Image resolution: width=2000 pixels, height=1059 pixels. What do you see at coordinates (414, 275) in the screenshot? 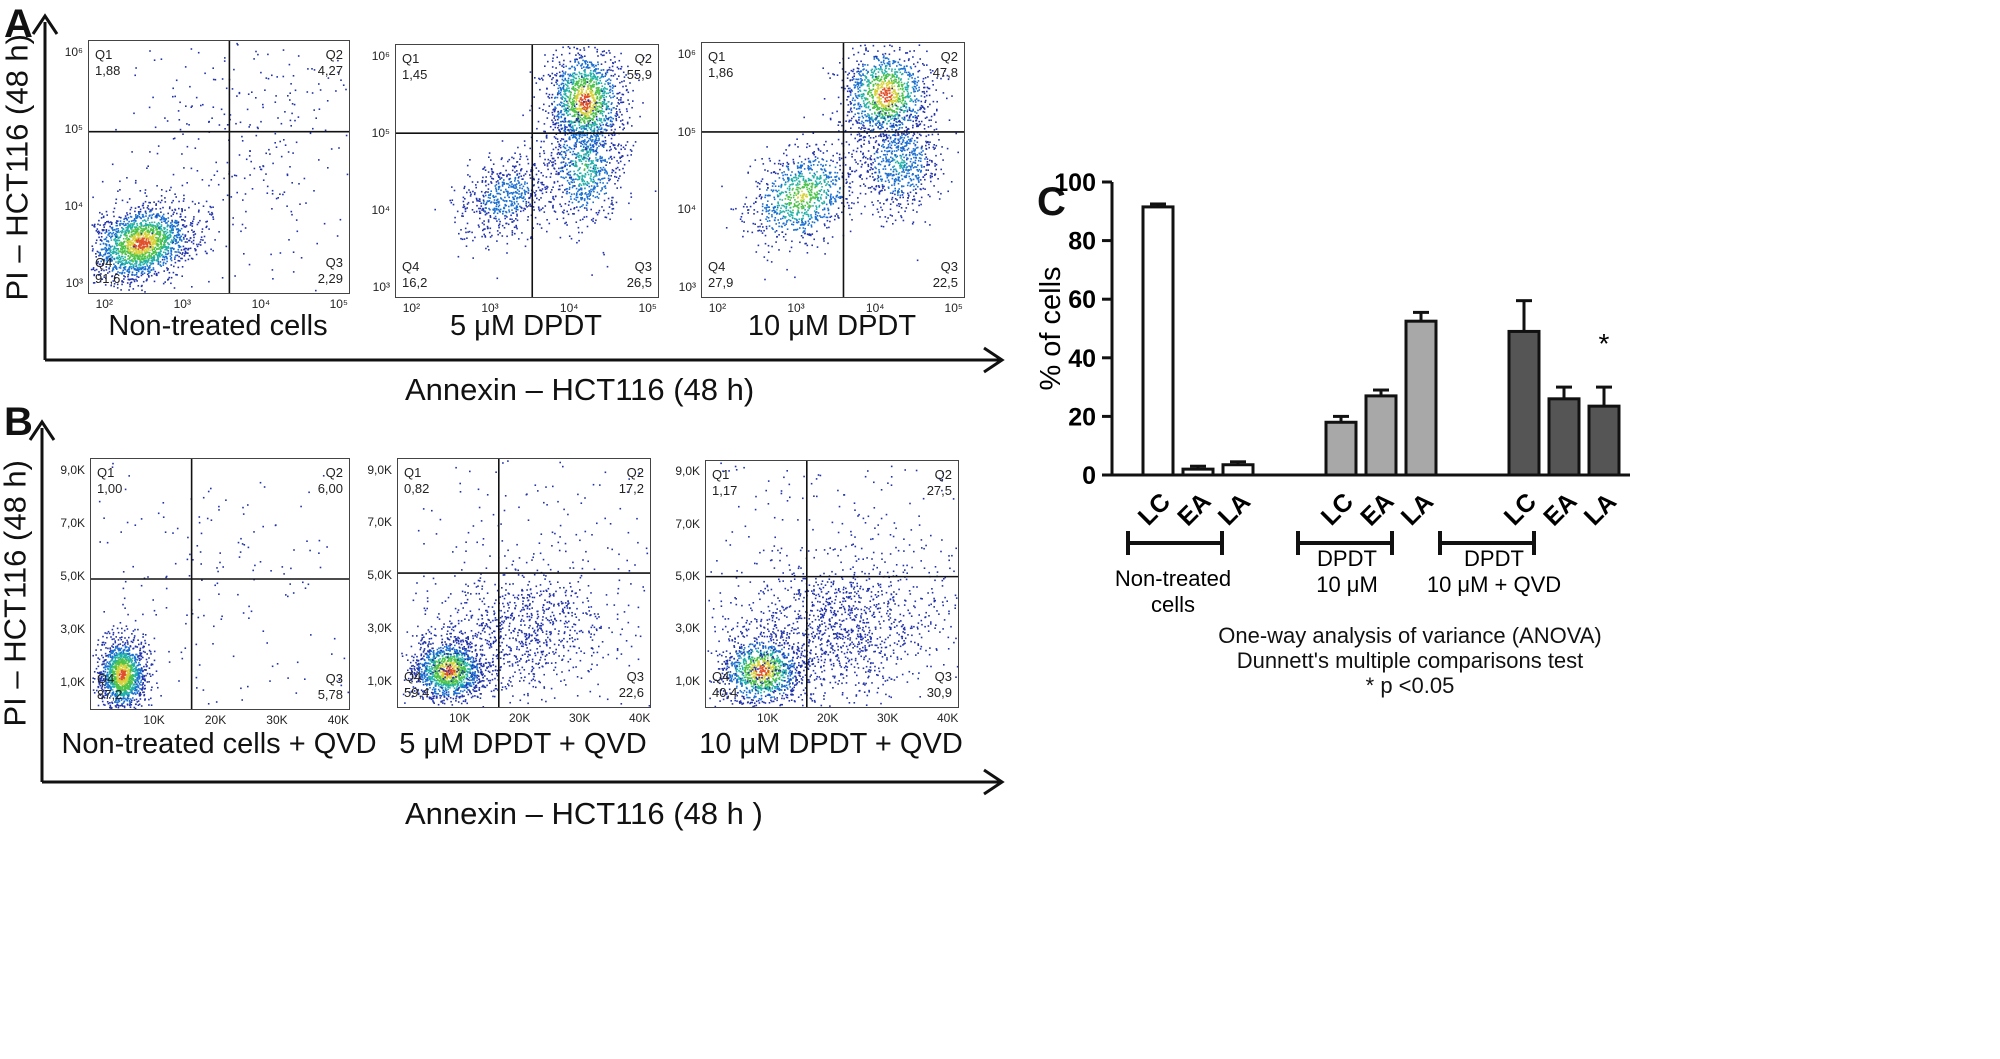
I see `quadrant-q4-label: Q4 16,2` at bounding box center [414, 275].